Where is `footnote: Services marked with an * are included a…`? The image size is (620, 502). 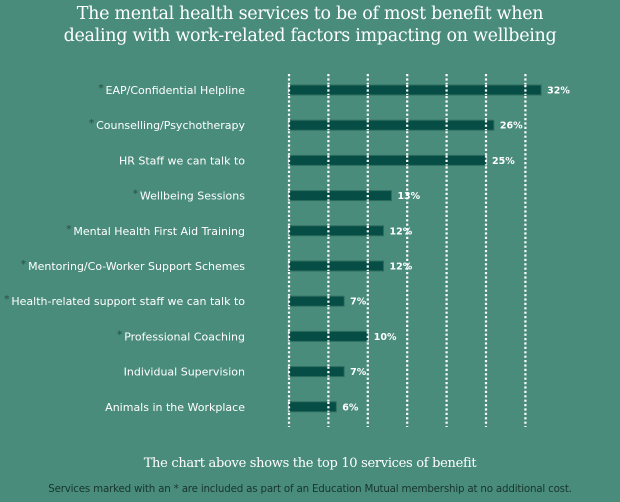 footnote: Services marked with an * are included a… is located at coordinates (310, 489).